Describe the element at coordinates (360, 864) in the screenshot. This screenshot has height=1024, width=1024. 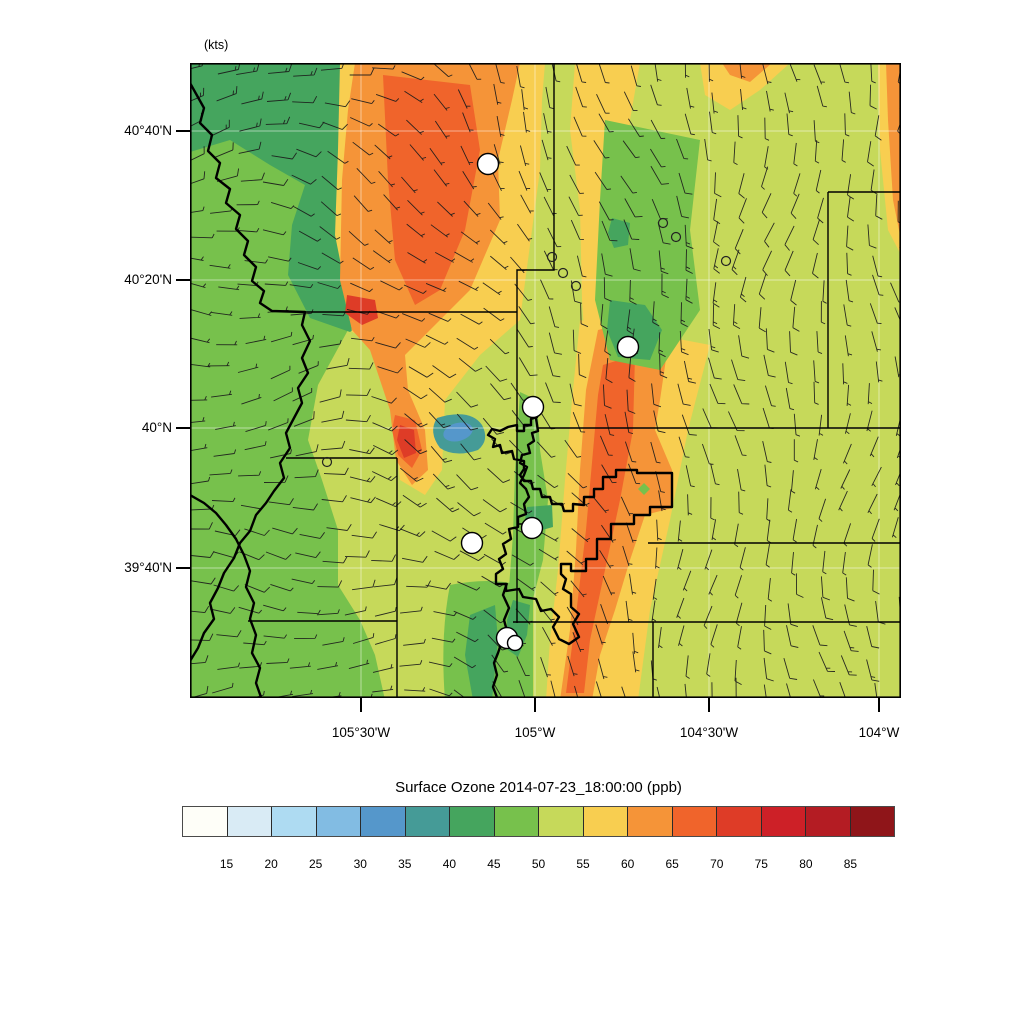
I see `colorbar-tick-label: 30` at that location.